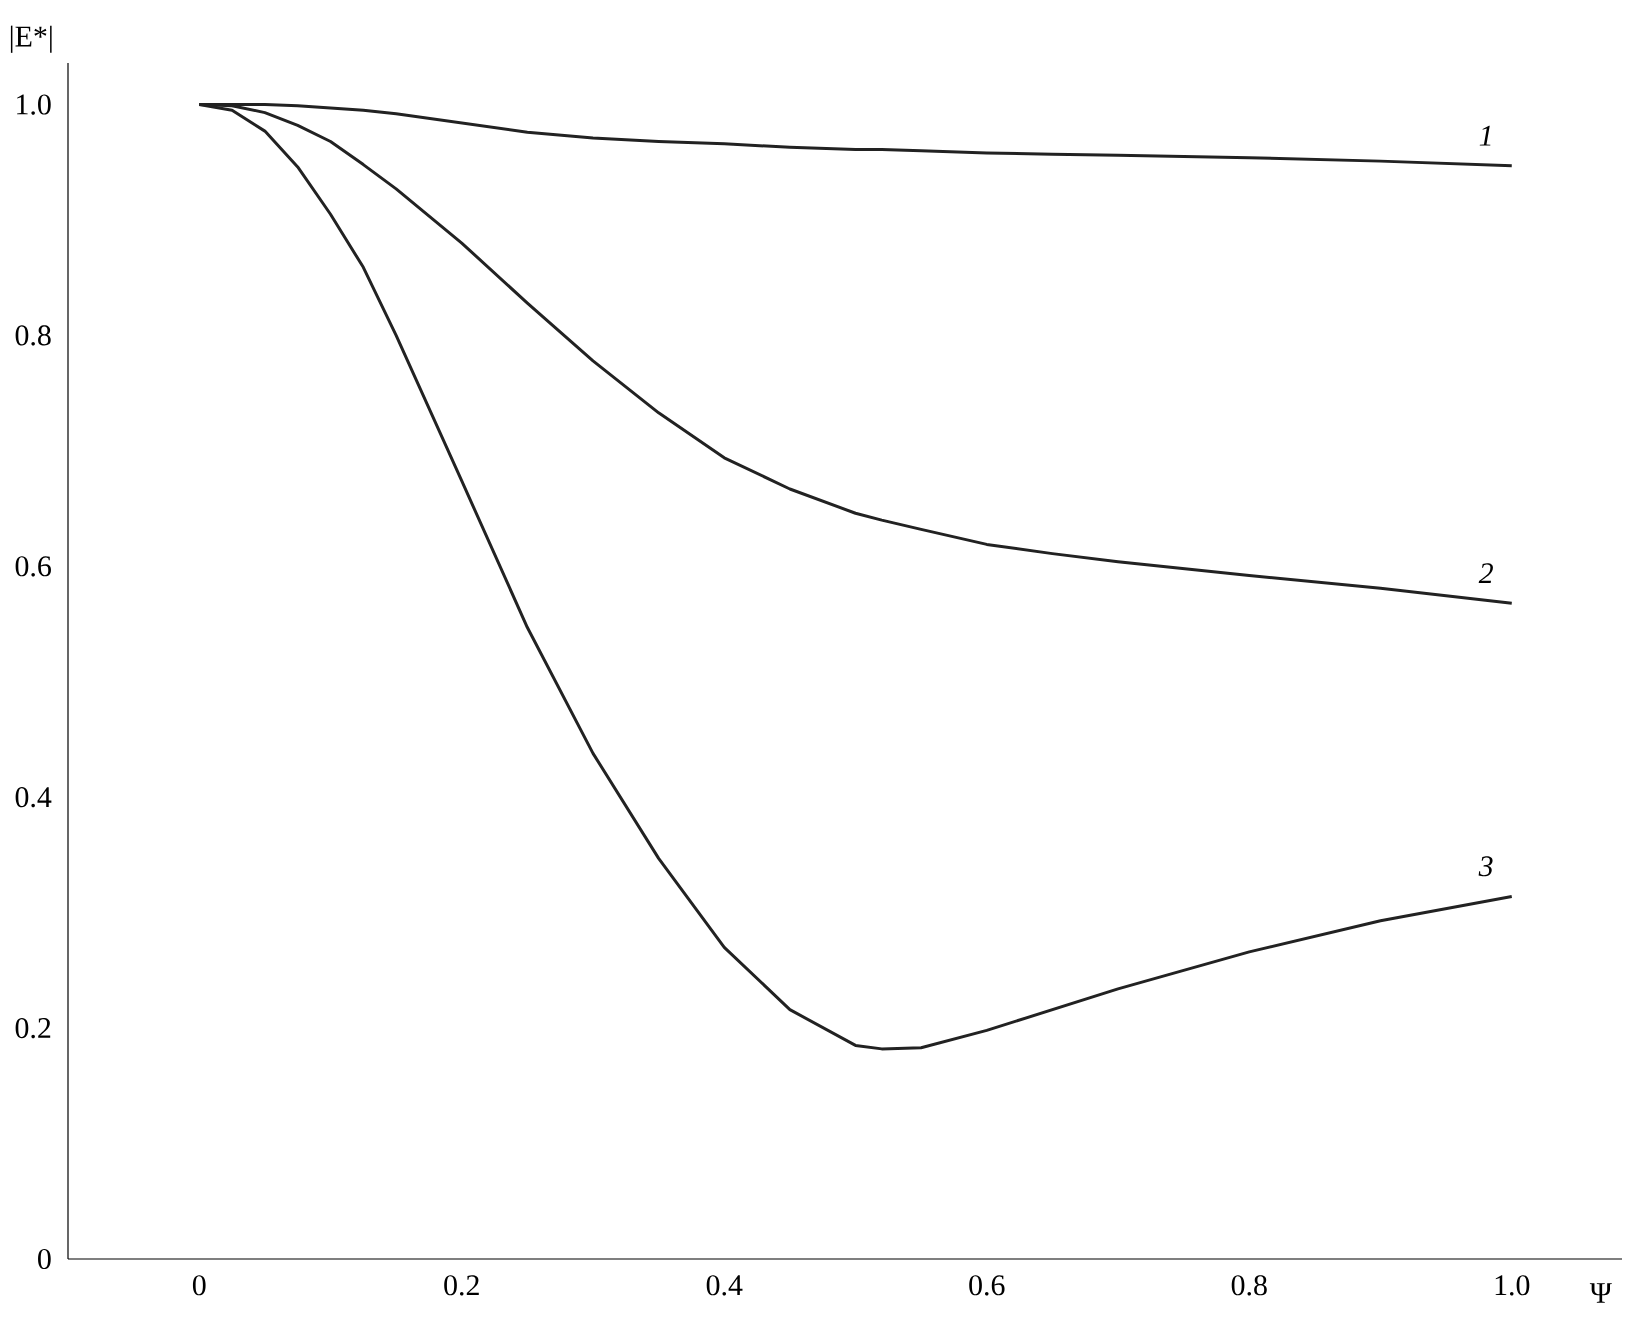  I want to click on y-tick-label: 0.2, so click(33, 1028).